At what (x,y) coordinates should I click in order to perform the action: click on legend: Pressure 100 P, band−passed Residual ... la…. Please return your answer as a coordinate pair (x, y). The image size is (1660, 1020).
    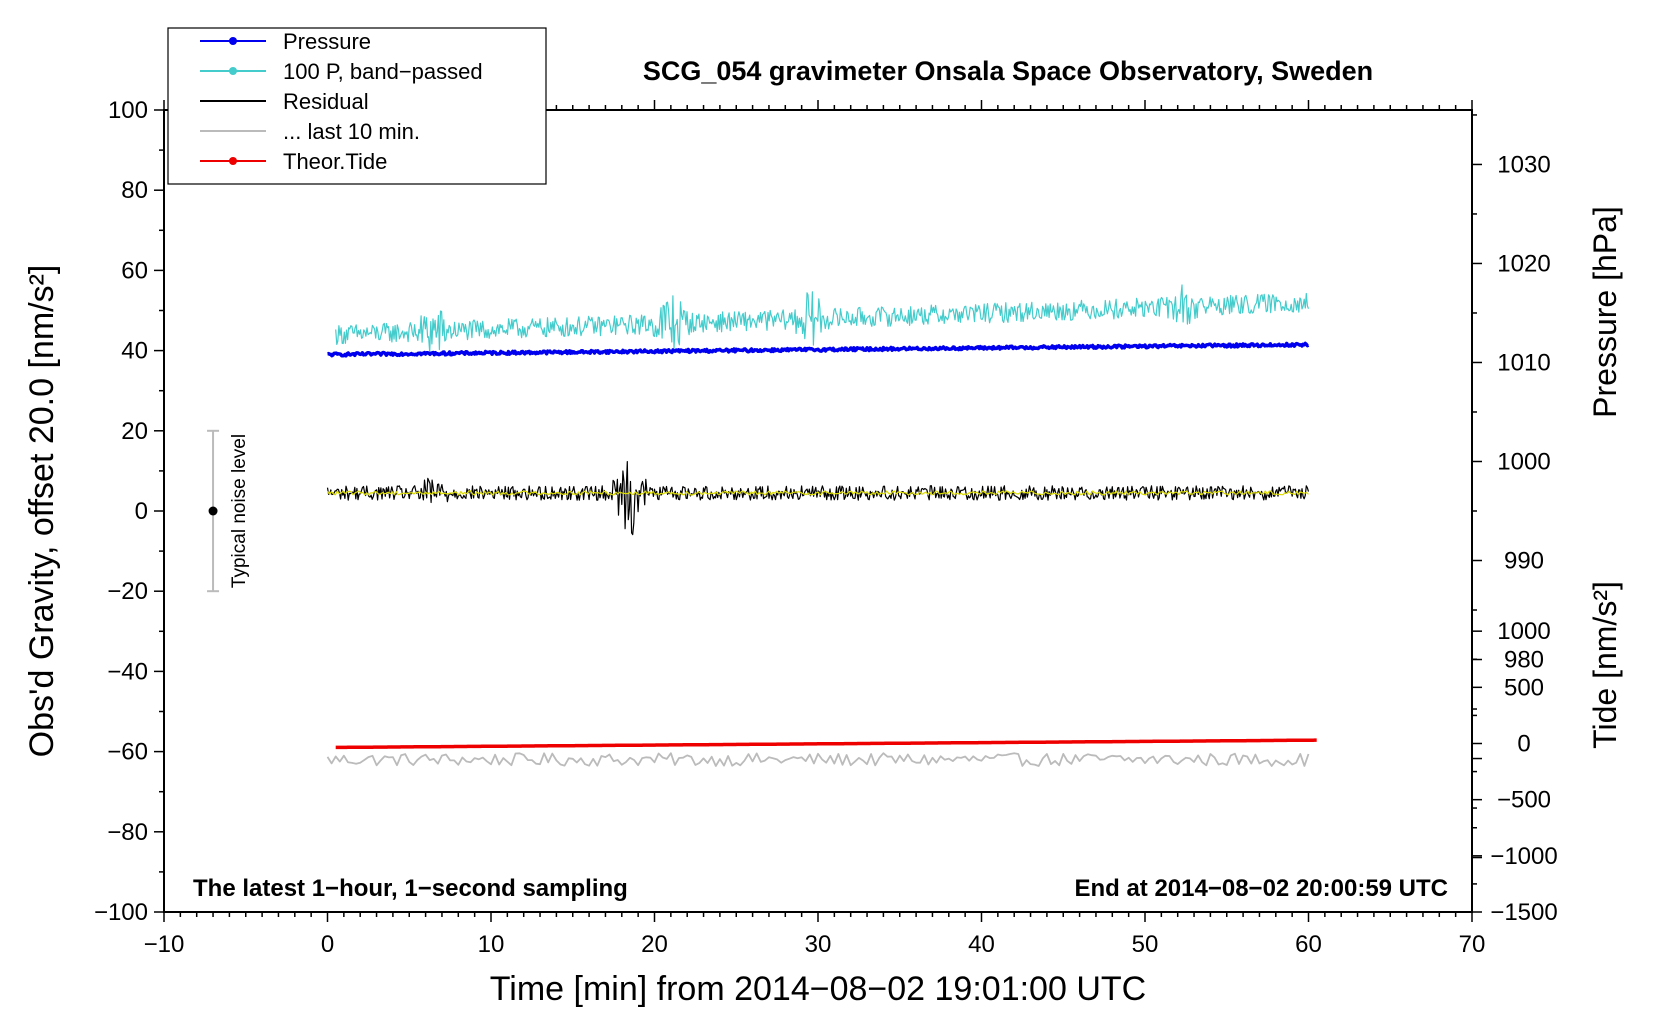
    Looking at the image, I should click on (357, 106).